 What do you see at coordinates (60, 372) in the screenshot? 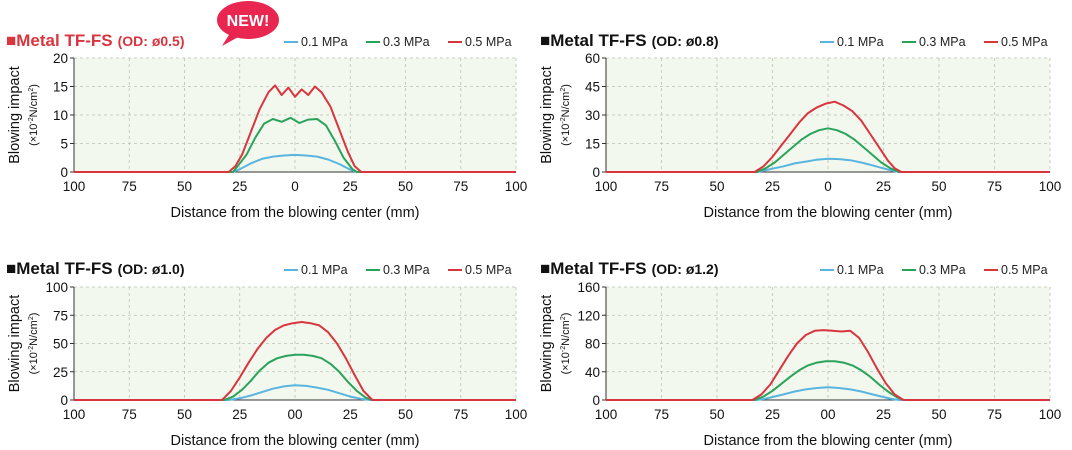
I see `y-tick-label: 25` at bounding box center [60, 372].